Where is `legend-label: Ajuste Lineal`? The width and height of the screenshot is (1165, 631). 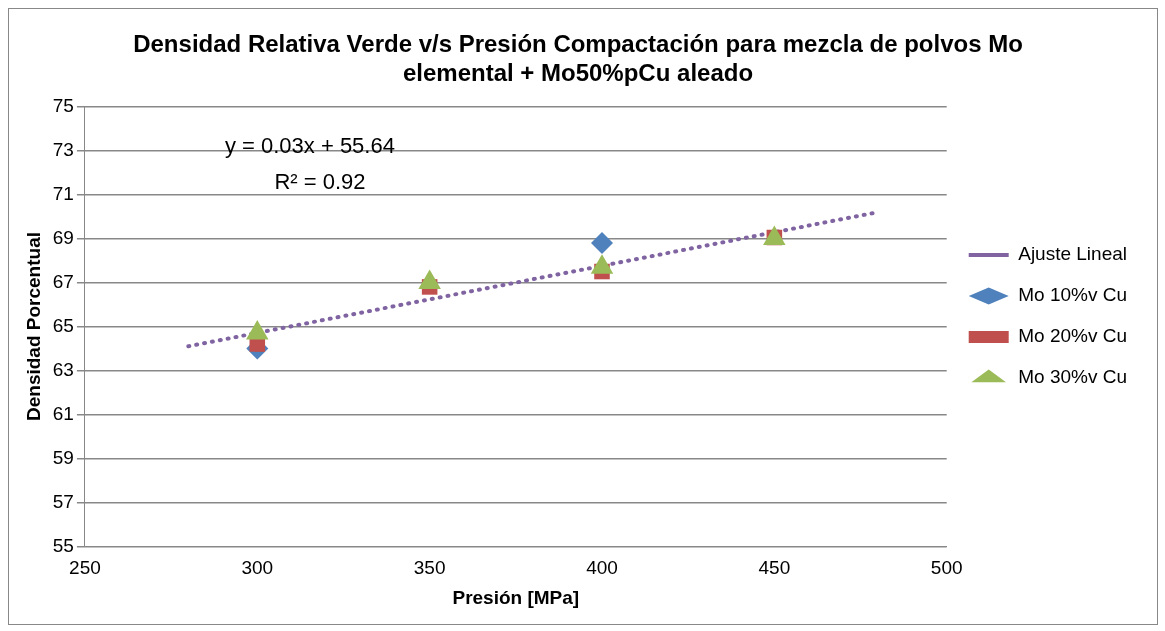 legend-label: Ajuste Lineal is located at coordinates (1072, 254).